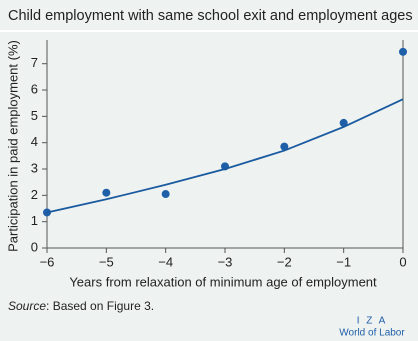  I want to click on source: Source: Based on Figure 3., so click(81, 306).